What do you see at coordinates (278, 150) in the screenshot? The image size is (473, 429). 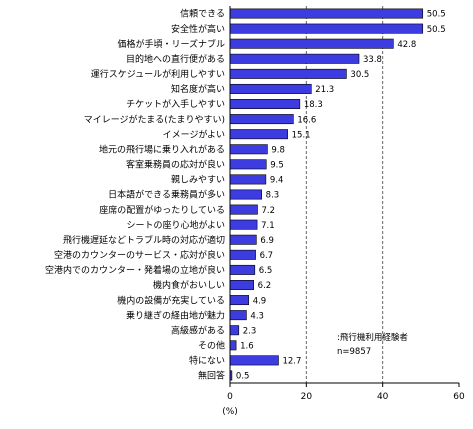 I see `value-label-9: 9.8` at bounding box center [278, 150].